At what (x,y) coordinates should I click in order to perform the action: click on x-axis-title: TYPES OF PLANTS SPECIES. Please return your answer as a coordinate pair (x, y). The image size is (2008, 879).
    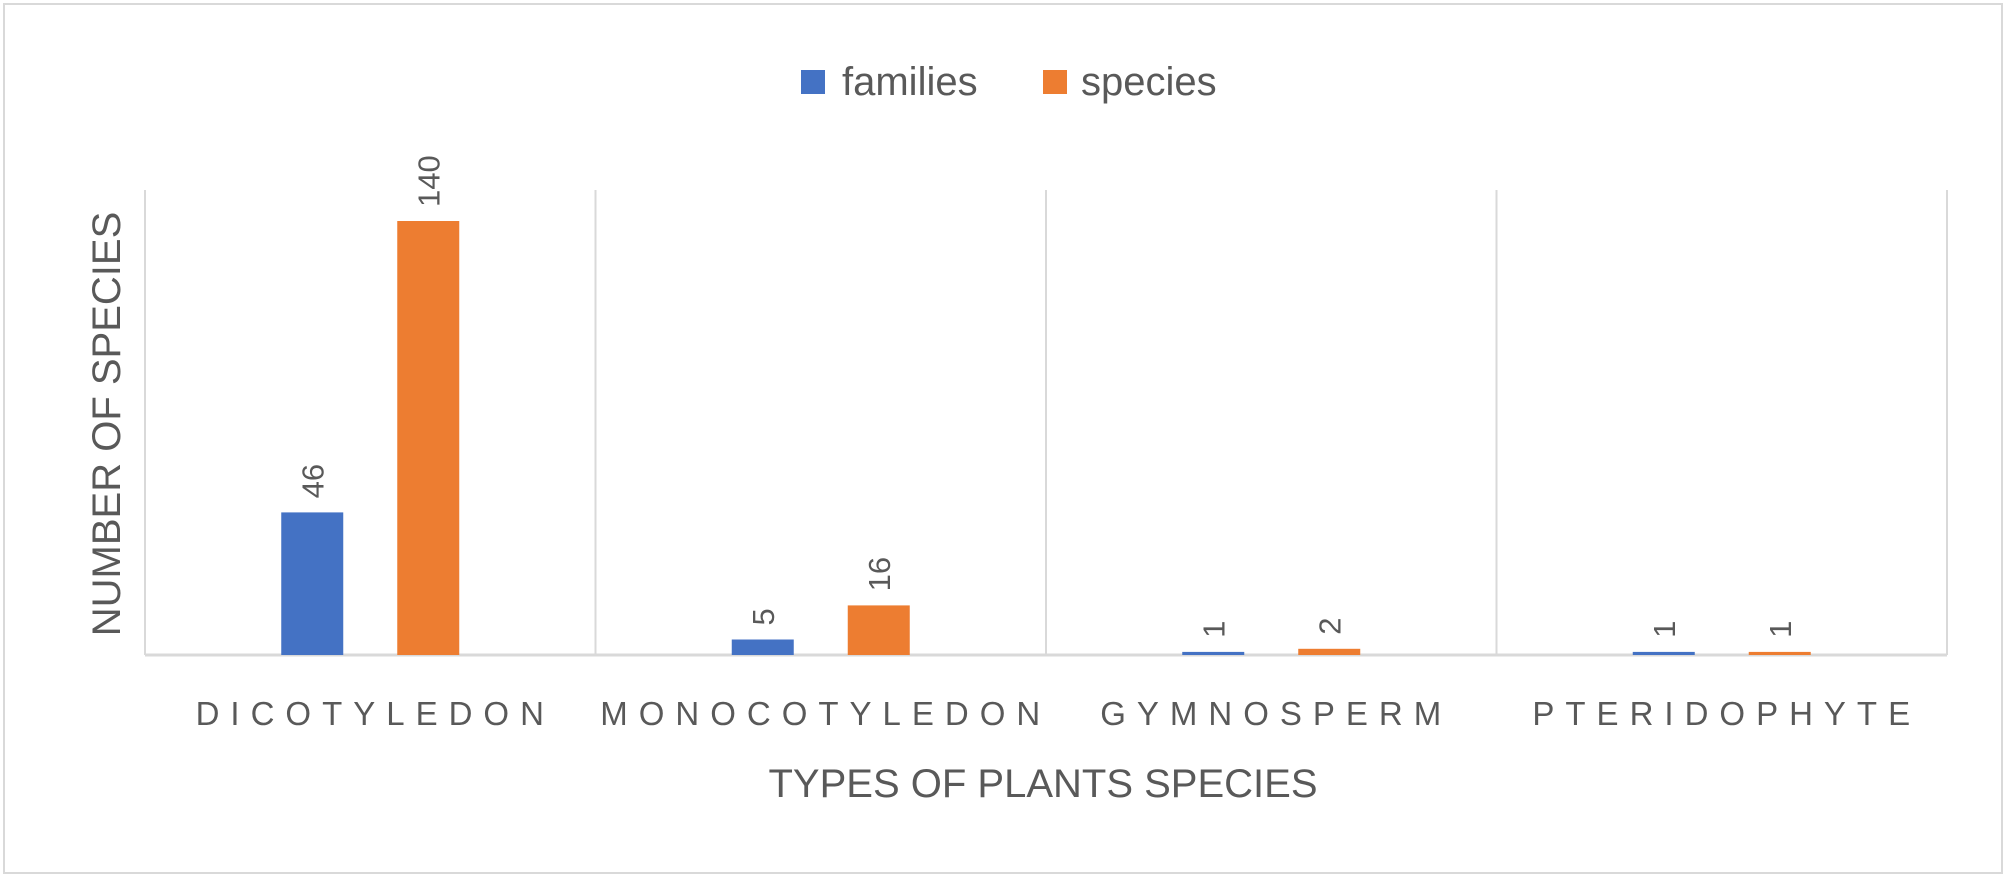
    Looking at the image, I should click on (1042, 784).